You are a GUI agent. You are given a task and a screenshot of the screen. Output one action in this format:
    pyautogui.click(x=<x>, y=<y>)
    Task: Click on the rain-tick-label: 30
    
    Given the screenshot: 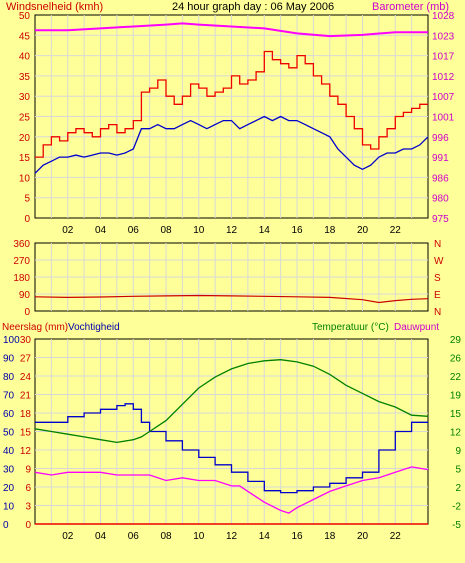 What is the action you would take?
    pyautogui.click(x=26, y=340)
    